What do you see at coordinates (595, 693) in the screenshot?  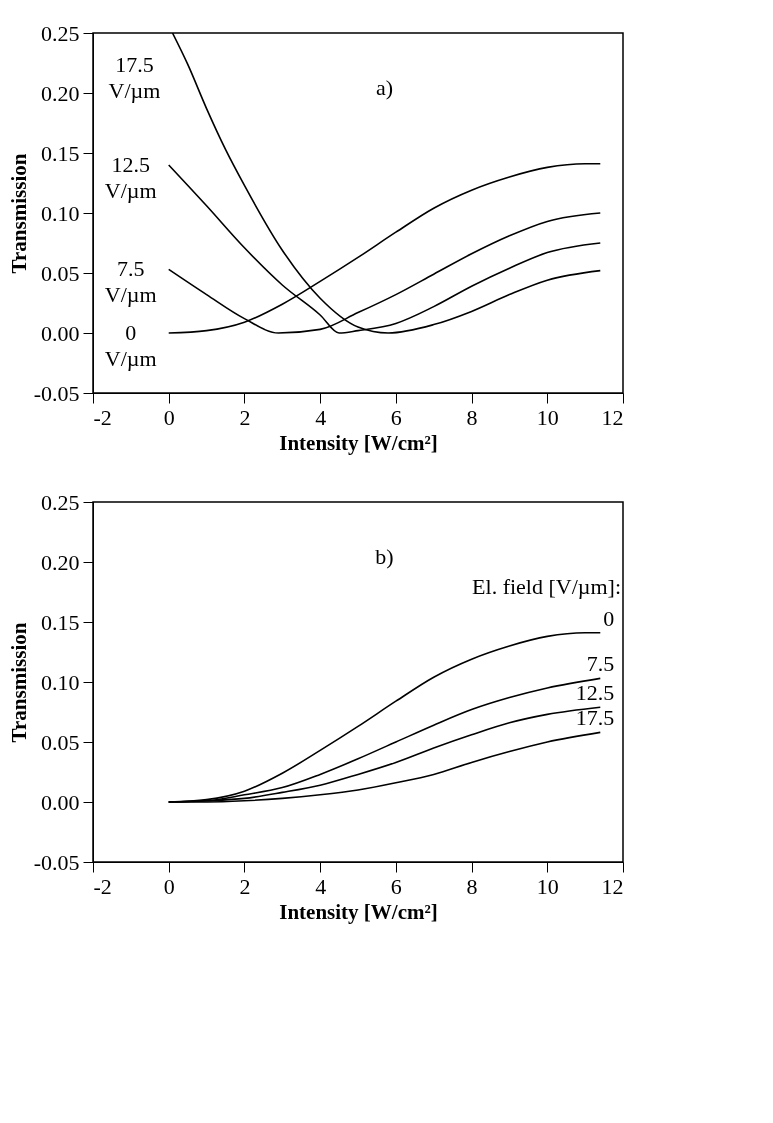 I see `series-label: 12.5` at bounding box center [595, 693].